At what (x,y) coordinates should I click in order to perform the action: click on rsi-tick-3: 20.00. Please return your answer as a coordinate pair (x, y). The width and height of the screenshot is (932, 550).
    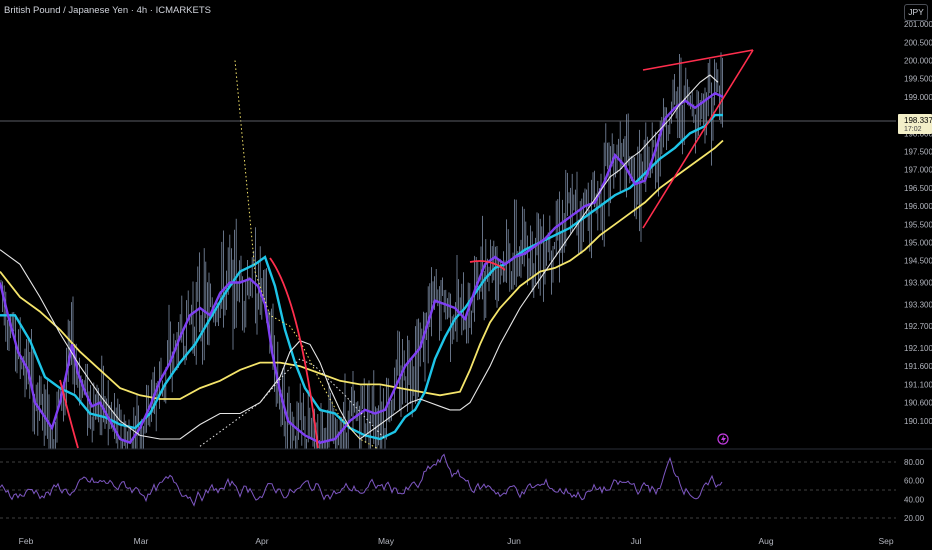
    Looking at the image, I should click on (914, 518).